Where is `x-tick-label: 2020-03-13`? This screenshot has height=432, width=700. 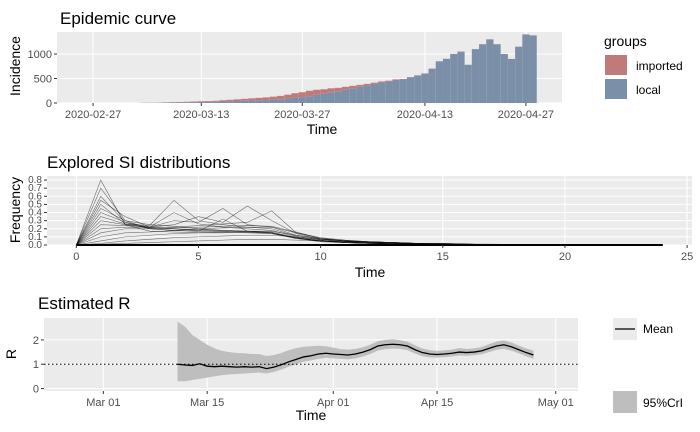
x-tick-label: 2020-03-13 is located at coordinates (201, 115).